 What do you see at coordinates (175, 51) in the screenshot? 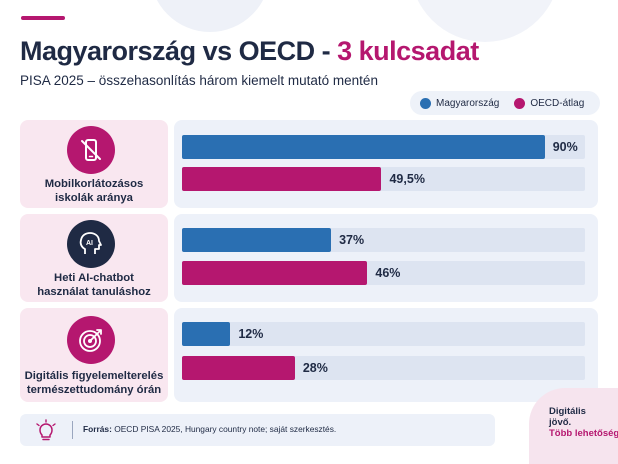
I see `title-main: Magyarország vs OECD -` at bounding box center [175, 51].